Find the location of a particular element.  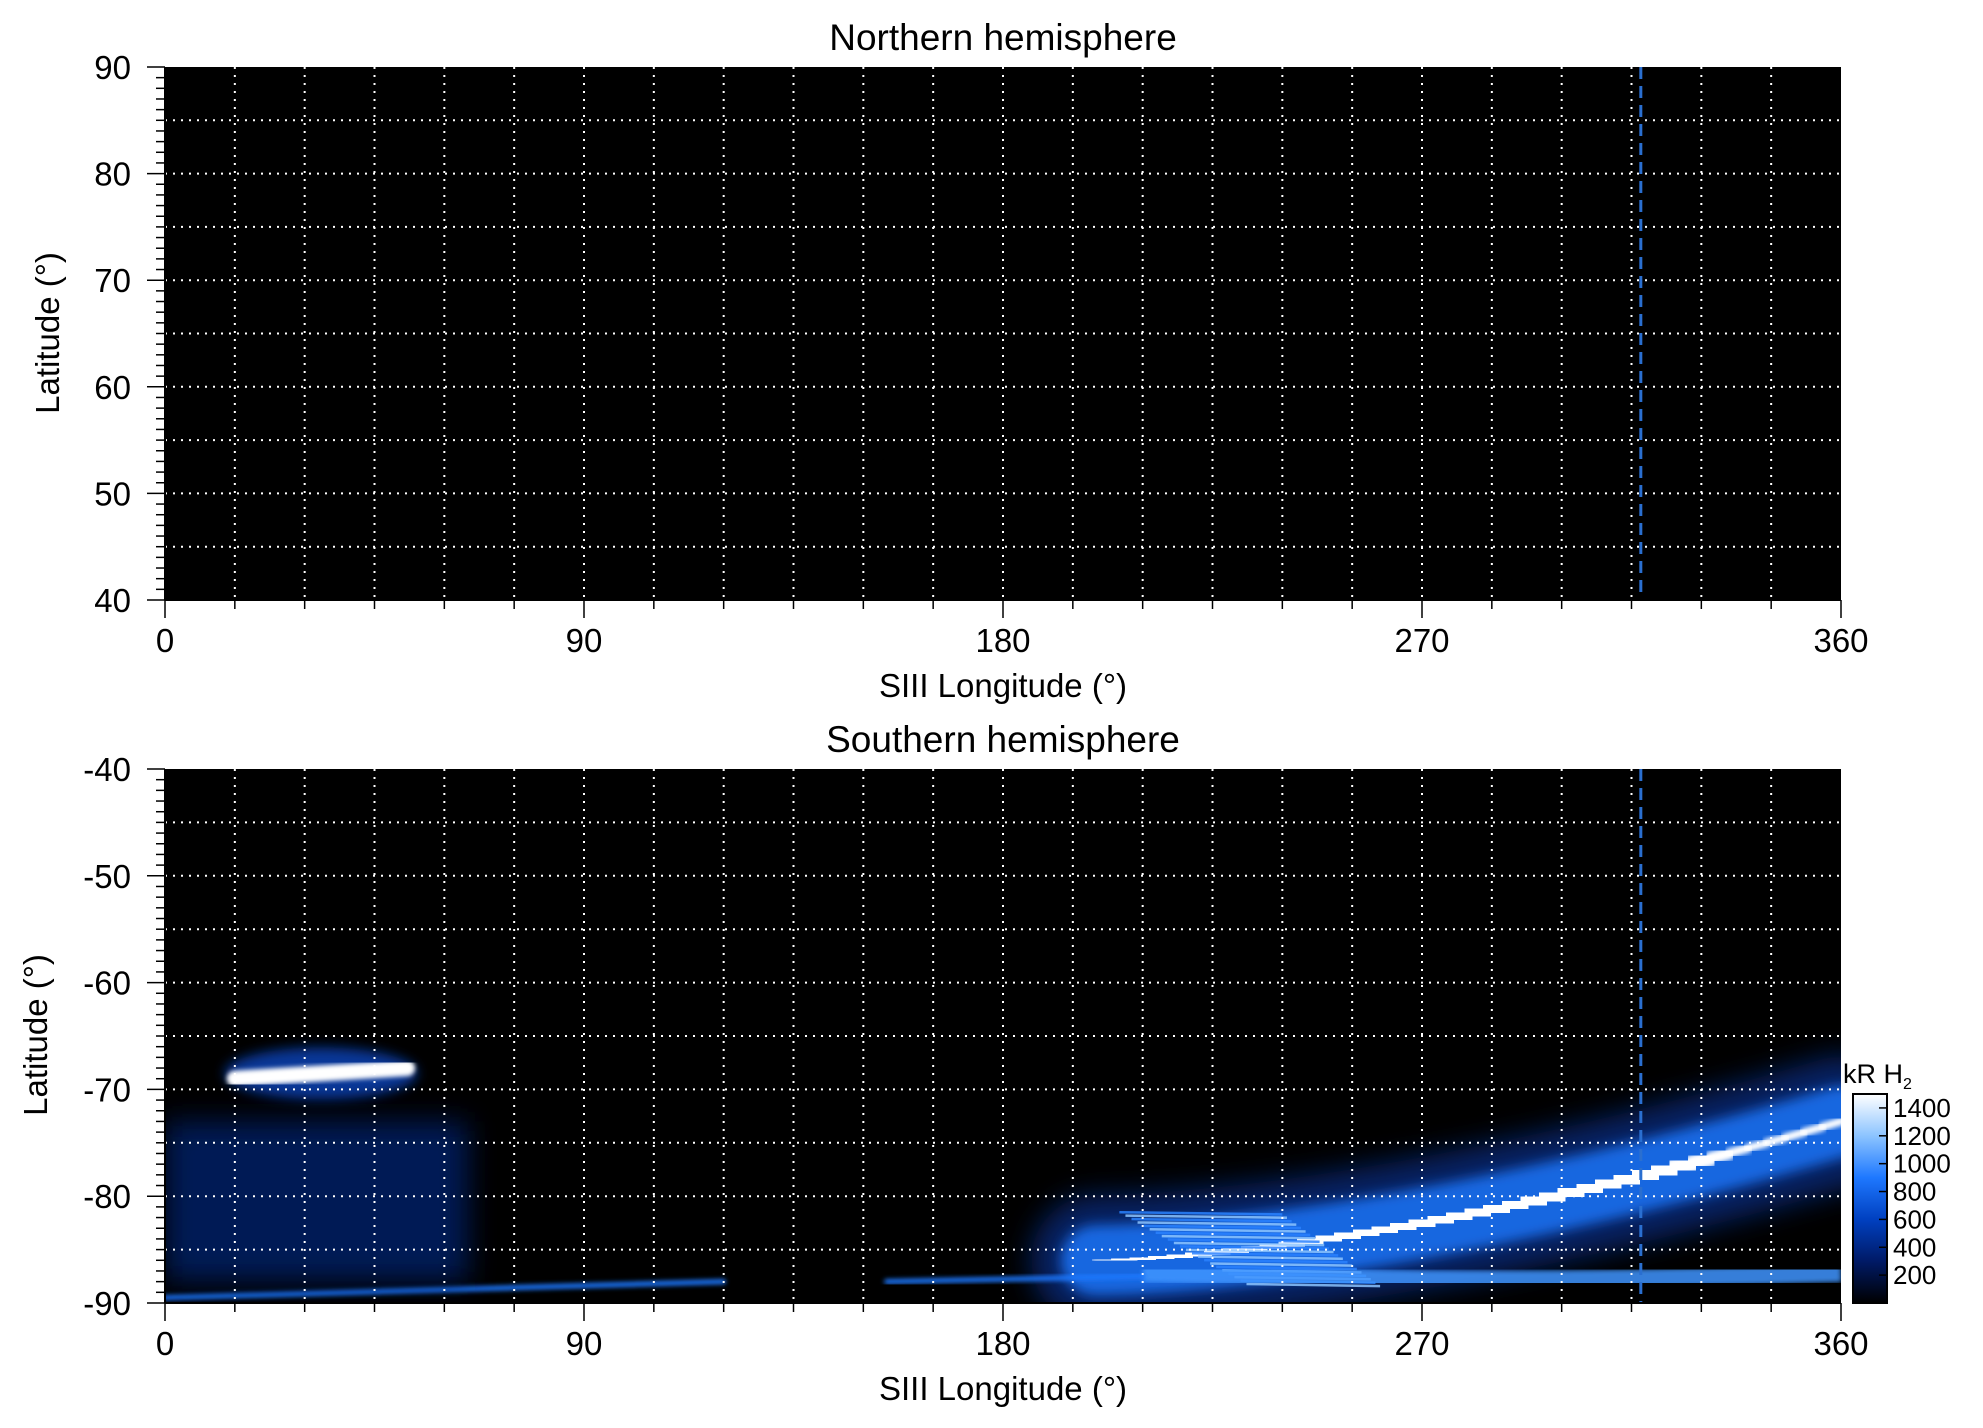

colorbar-bar is located at coordinates (1870, 1198).